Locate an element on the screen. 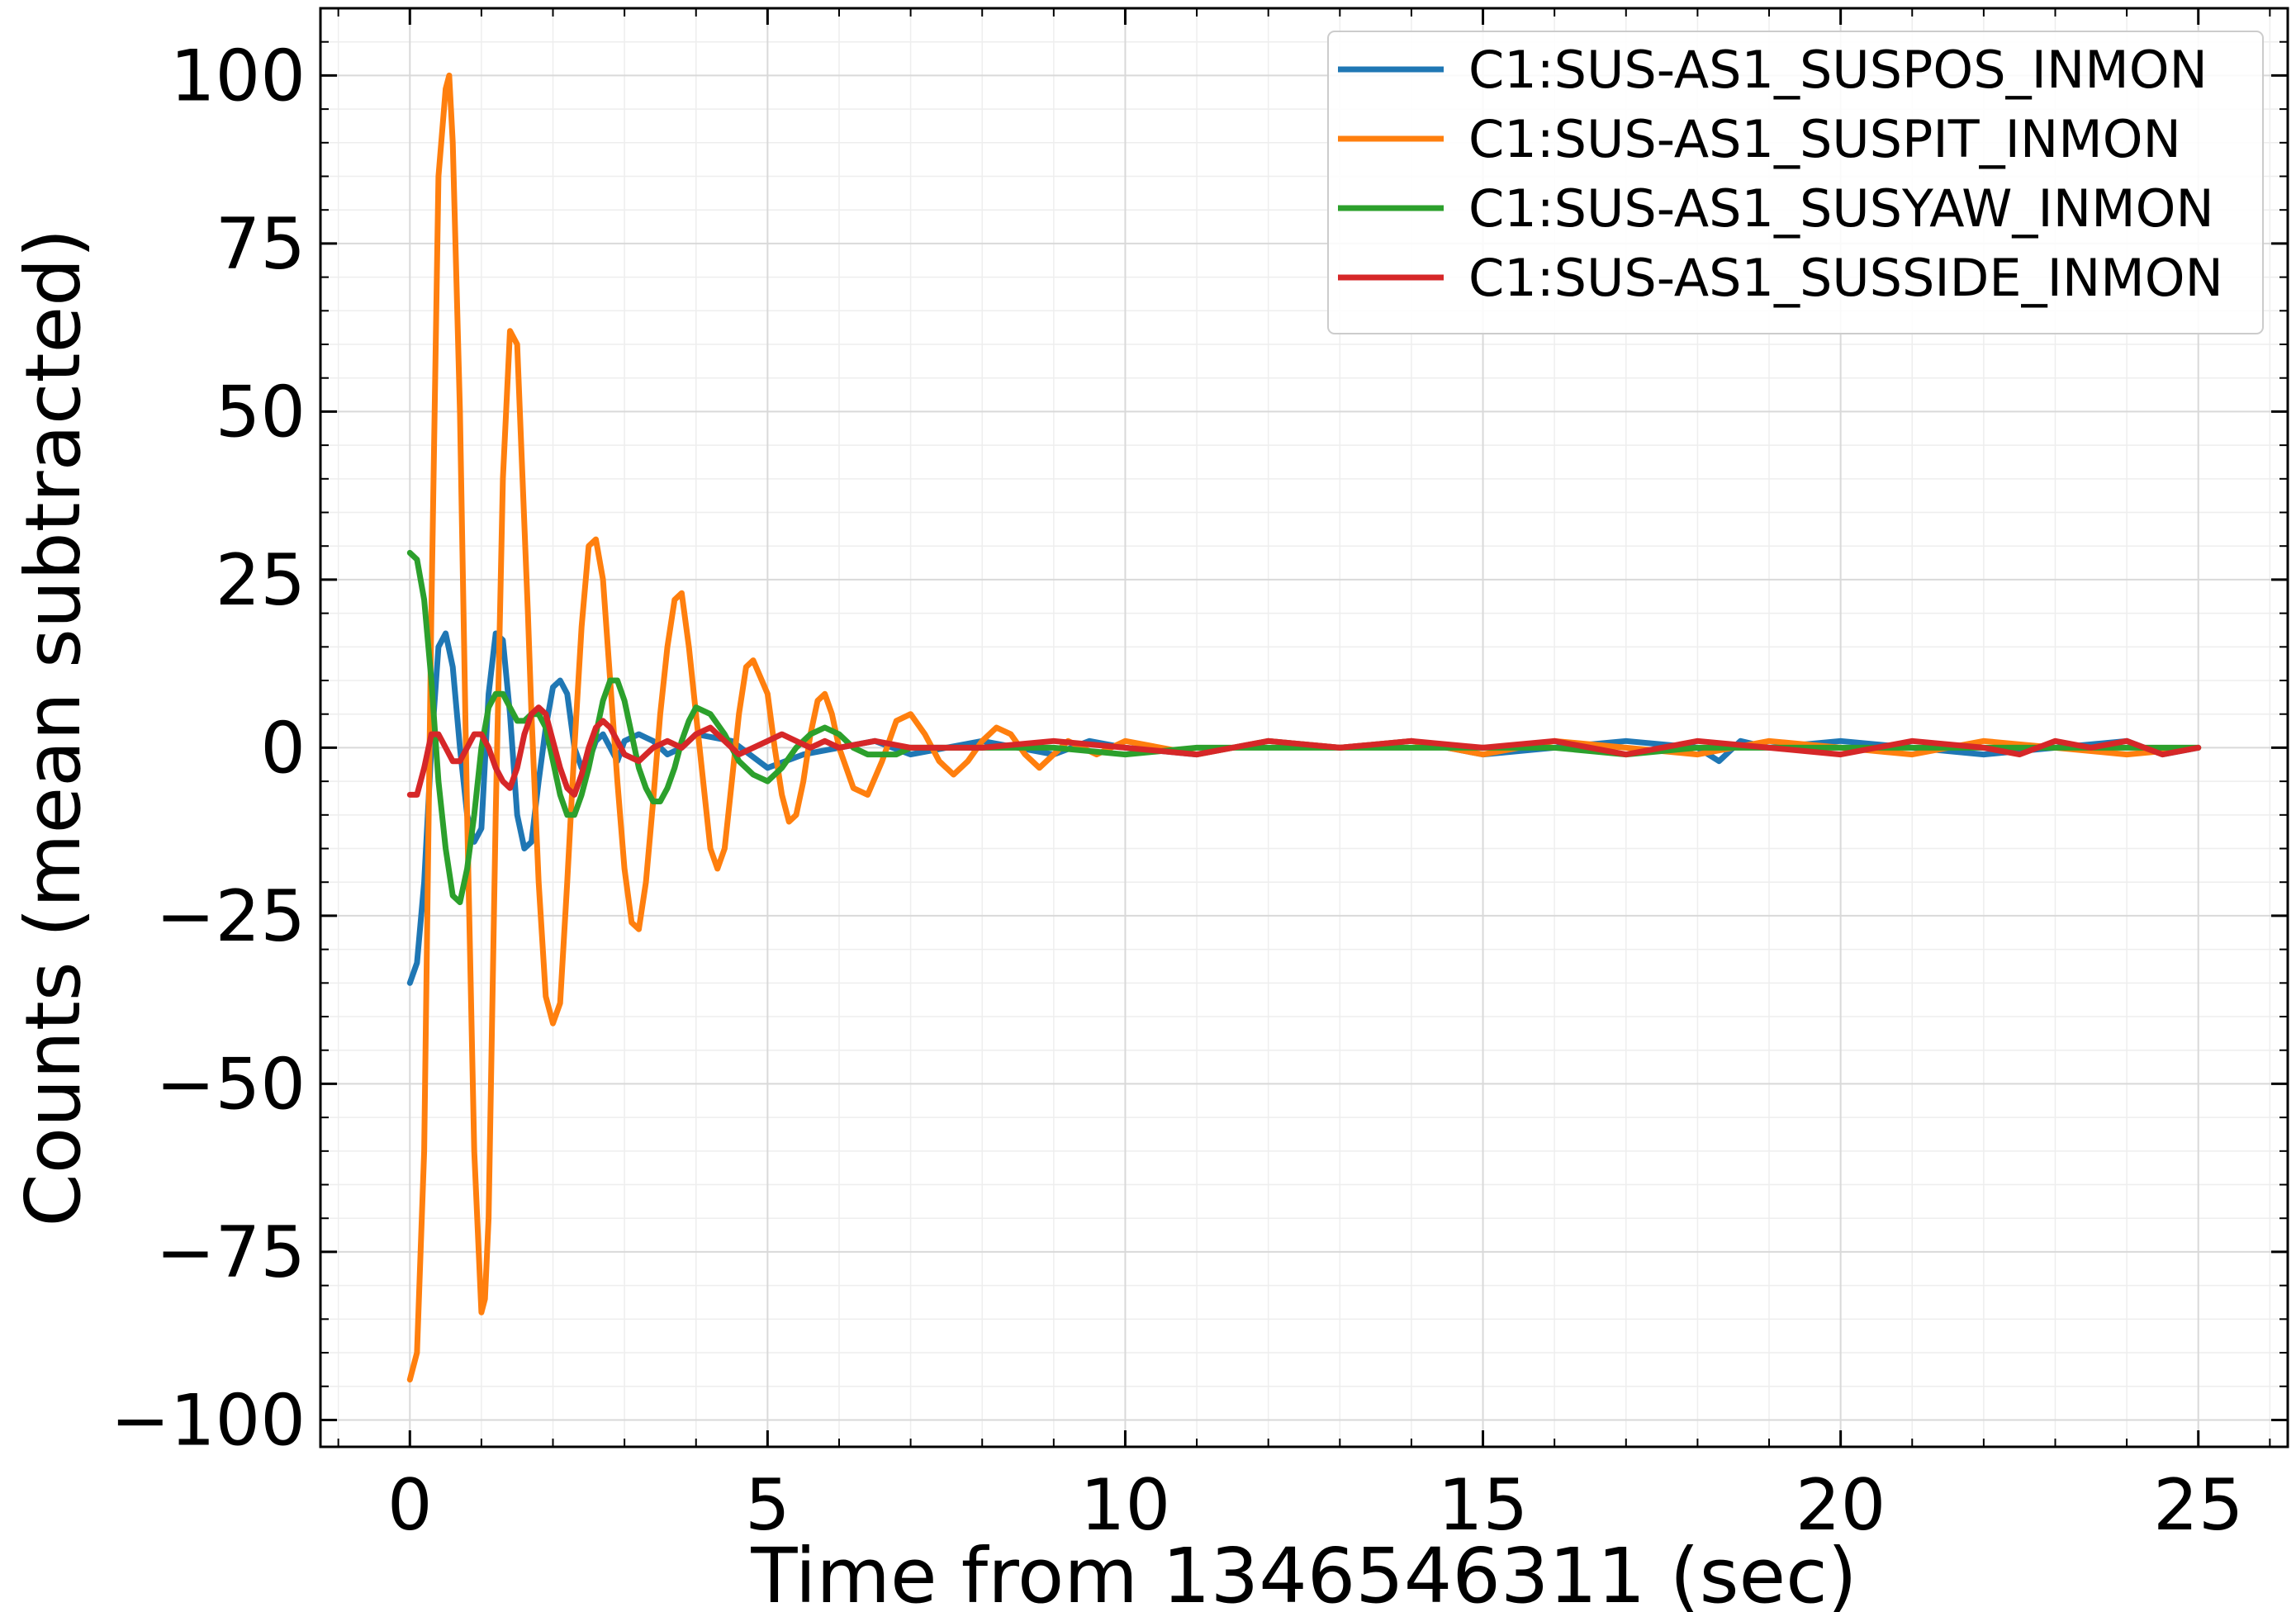 The height and width of the screenshot is (1612, 2296). y-tick-label: 75 is located at coordinates (261, 244).